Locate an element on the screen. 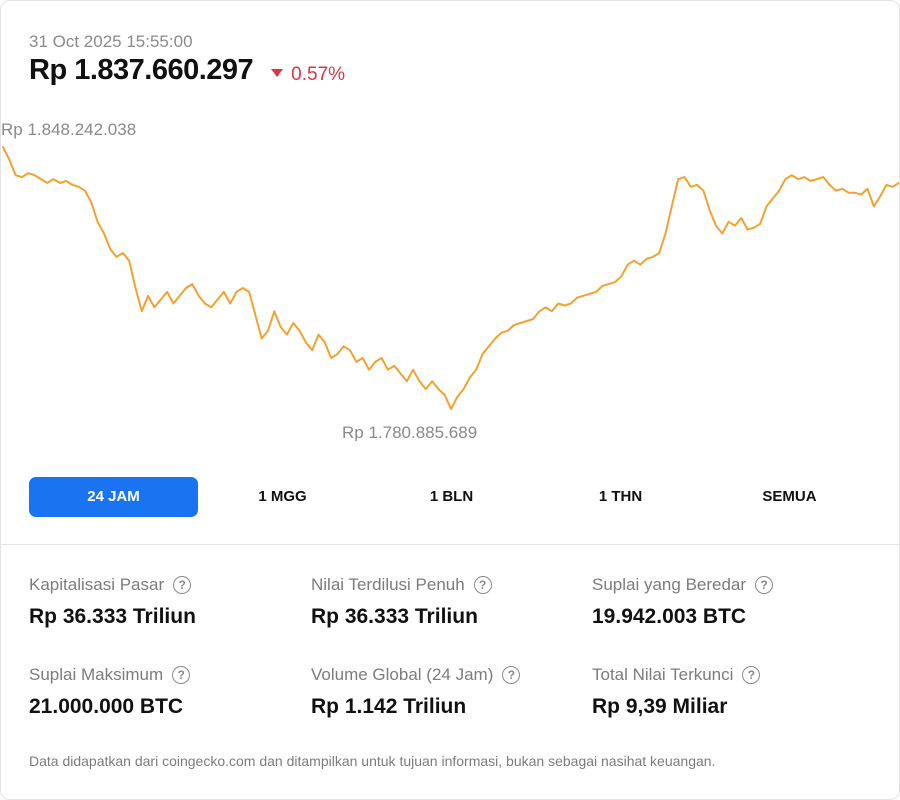  chart-low-label: Rp 1.780.885.689 is located at coordinates (409, 432).